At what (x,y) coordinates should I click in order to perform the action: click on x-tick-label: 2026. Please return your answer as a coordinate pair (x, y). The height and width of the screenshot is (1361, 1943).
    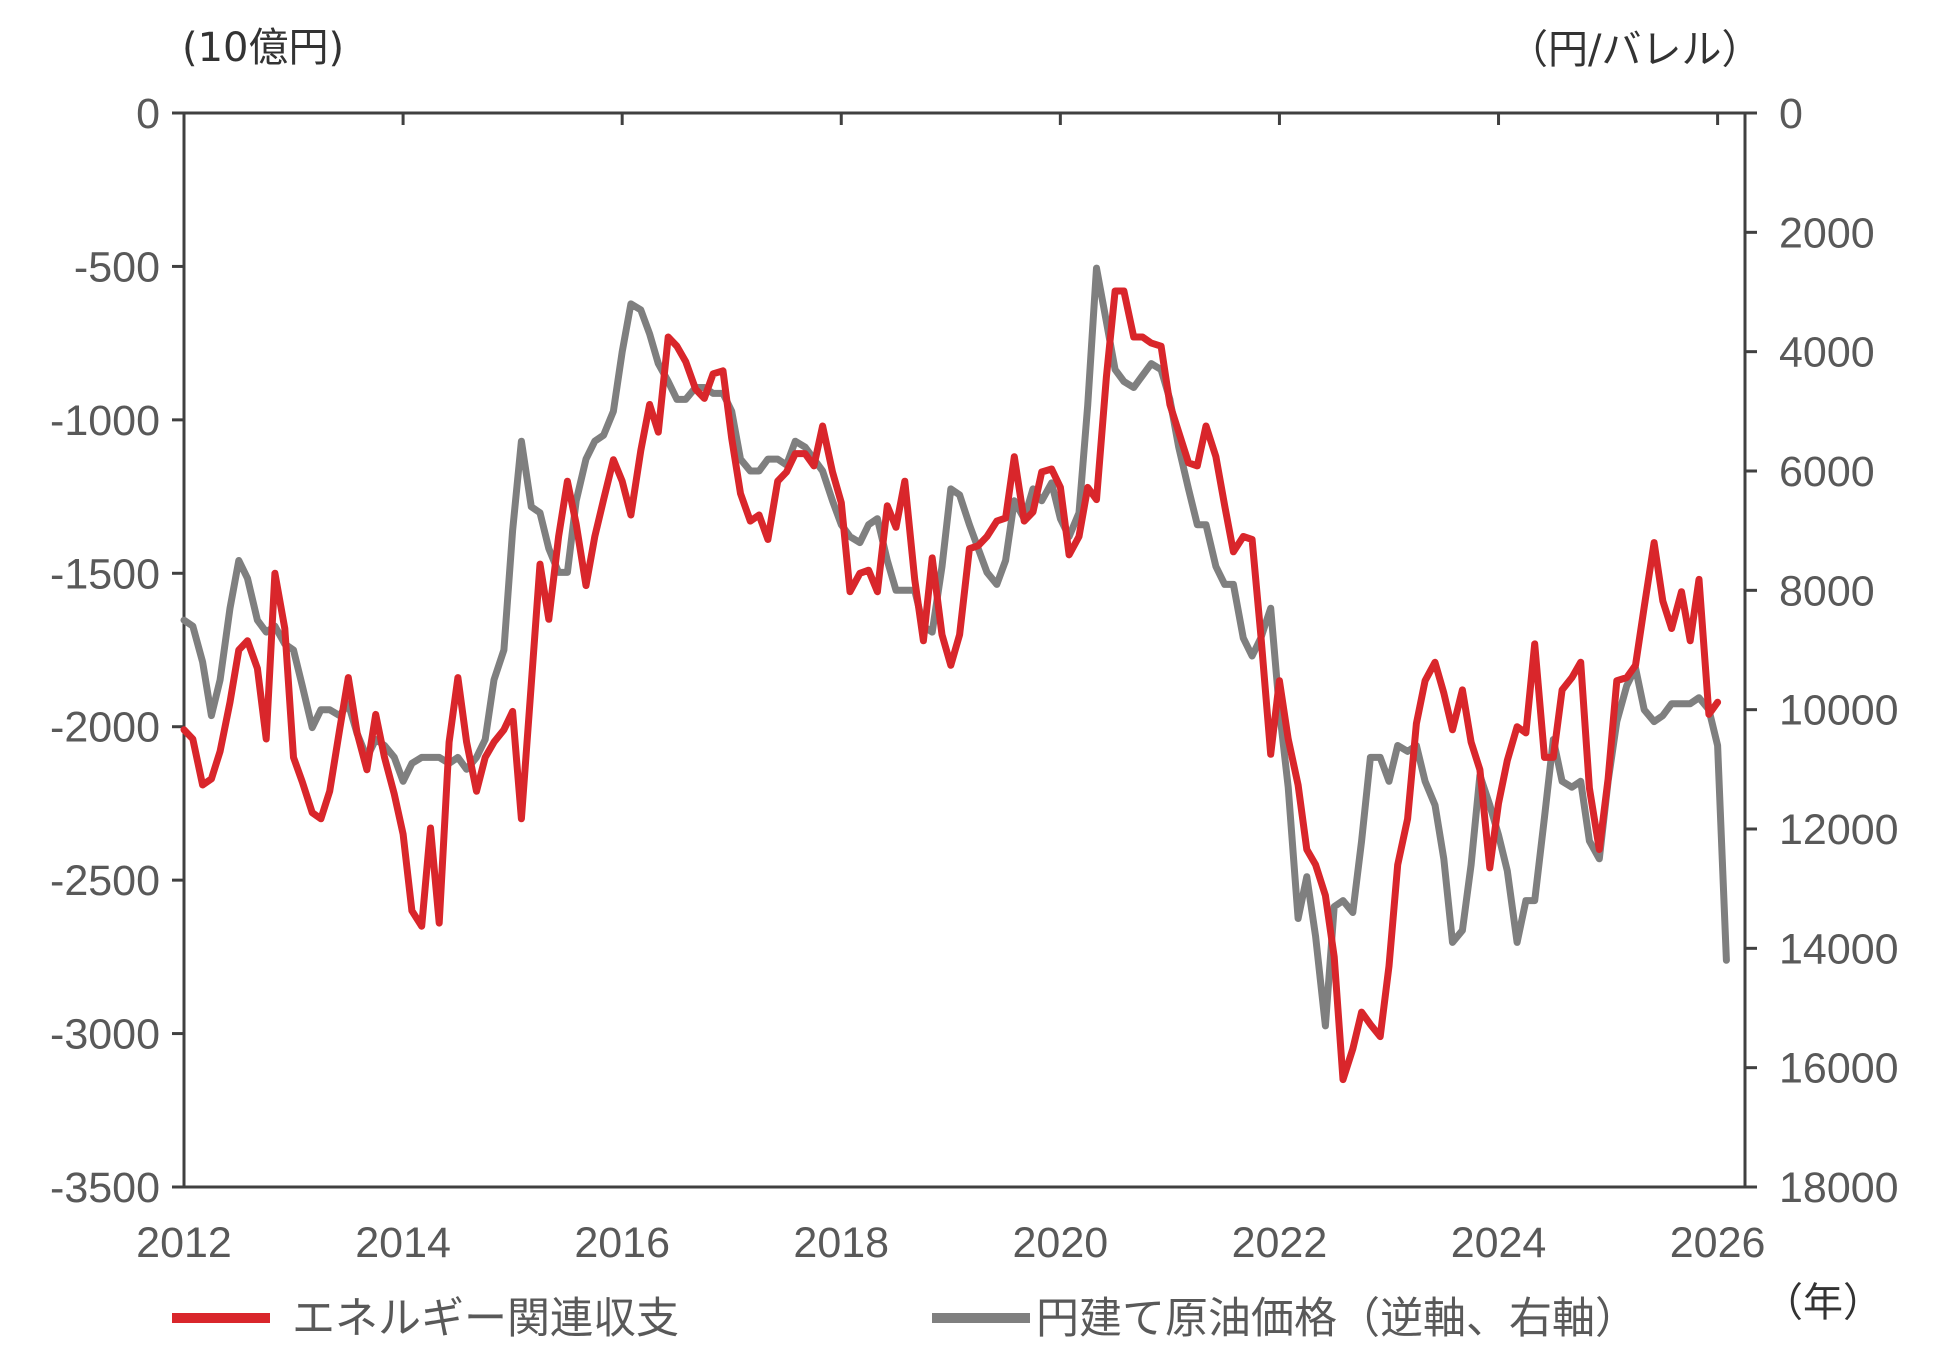
    Looking at the image, I should click on (1718, 1243).